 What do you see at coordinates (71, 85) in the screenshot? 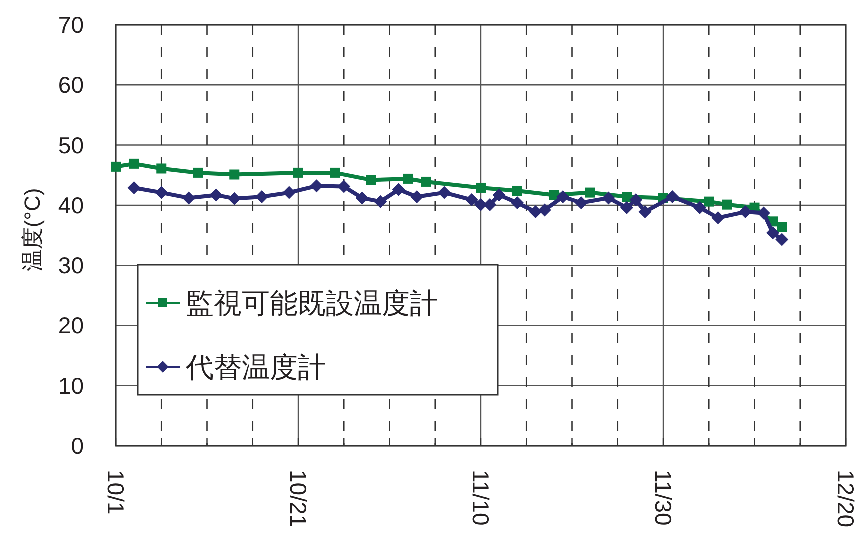
I see `y-tick-label: 60` at bounding box center [71, 85].